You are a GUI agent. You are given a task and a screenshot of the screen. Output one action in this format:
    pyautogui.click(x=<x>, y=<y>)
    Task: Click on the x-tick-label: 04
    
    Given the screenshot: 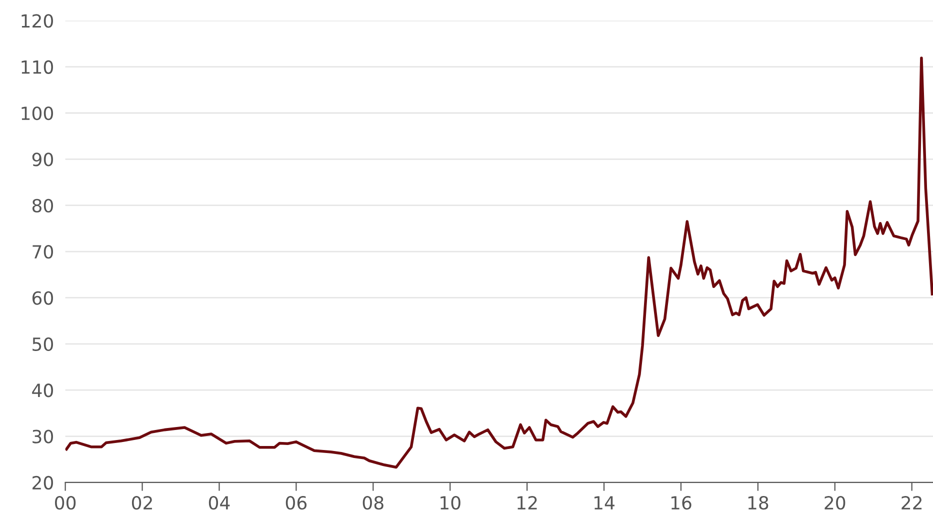 What is the action you would take?
    pyautogui.click(x=219, y=503)
    